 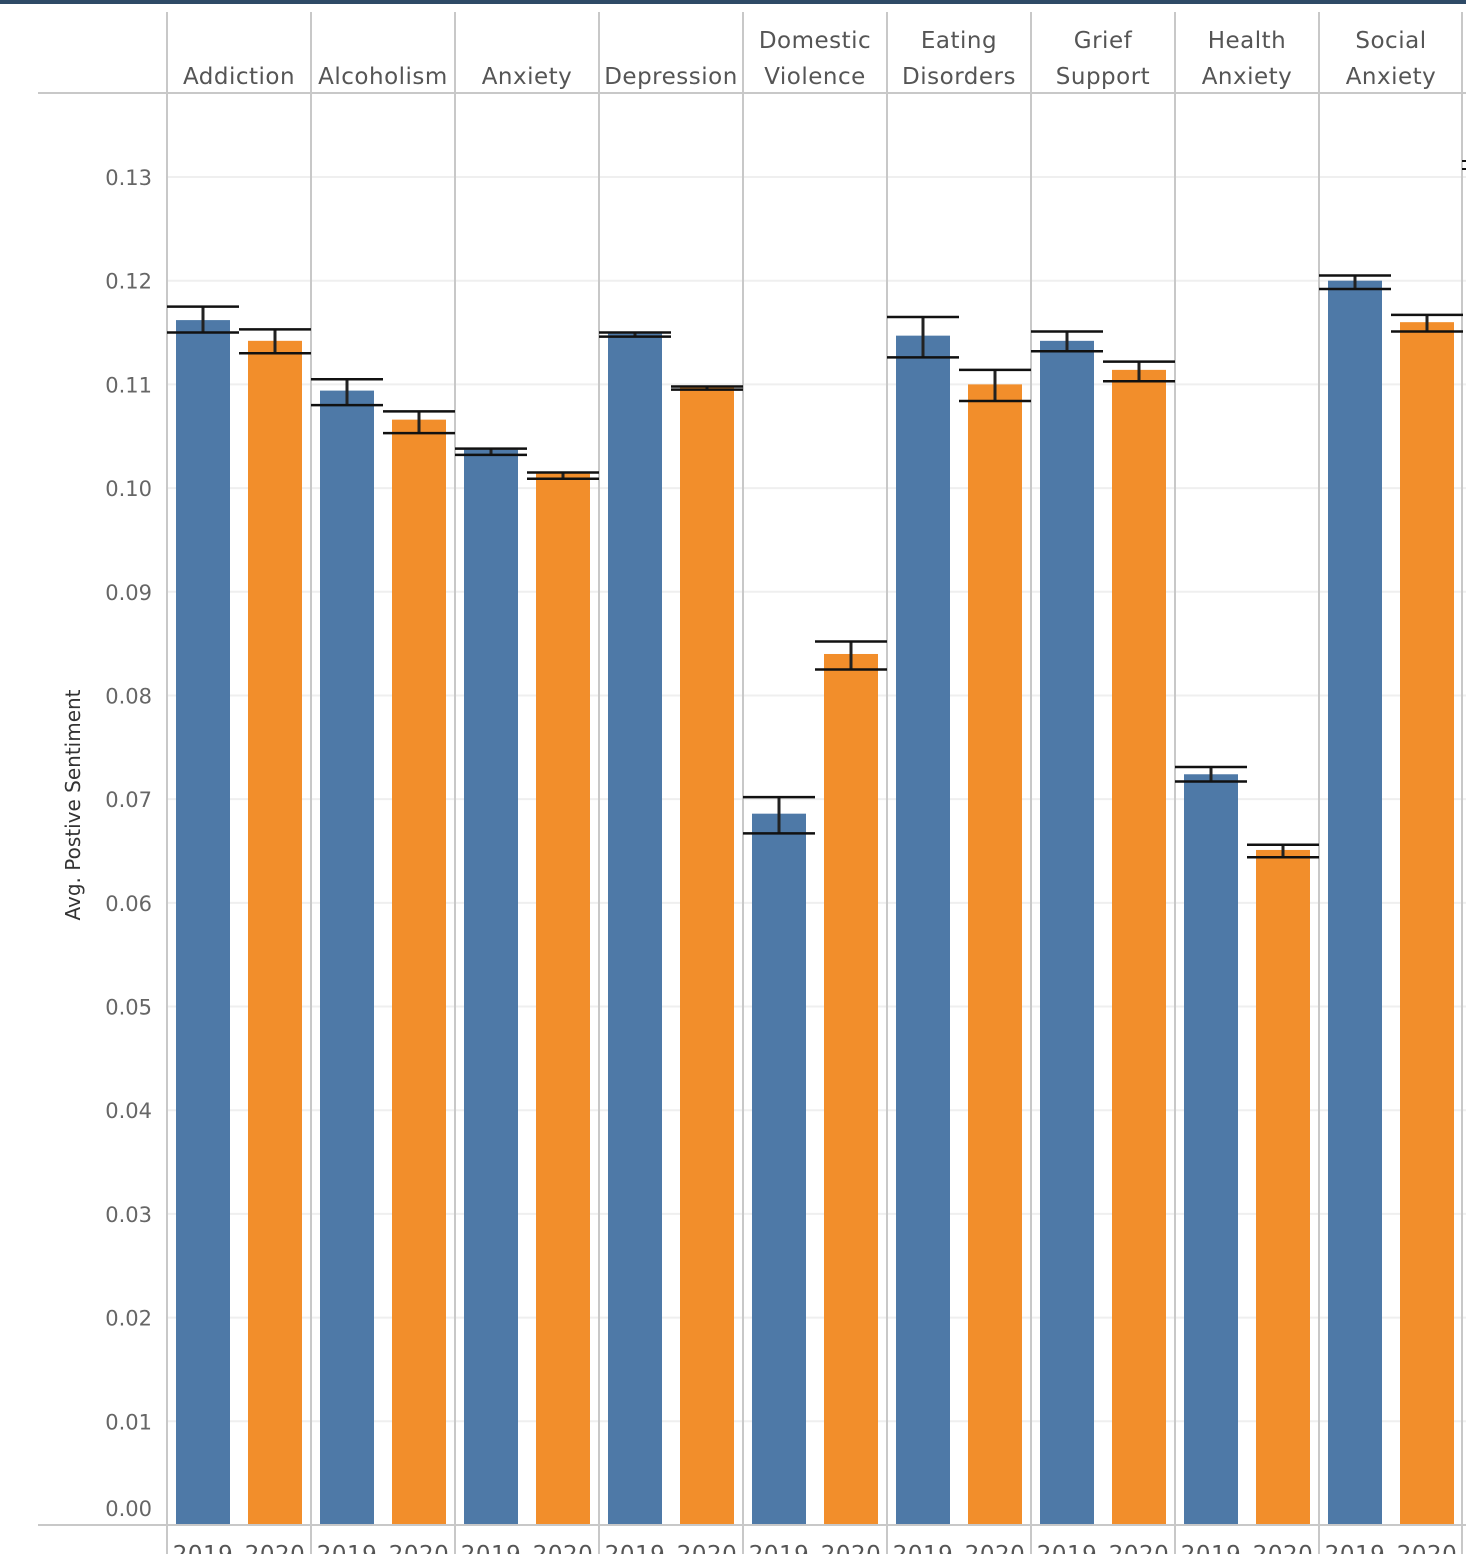 I want to click on category-header-line1: Domestic, so click(x=815, y=41).